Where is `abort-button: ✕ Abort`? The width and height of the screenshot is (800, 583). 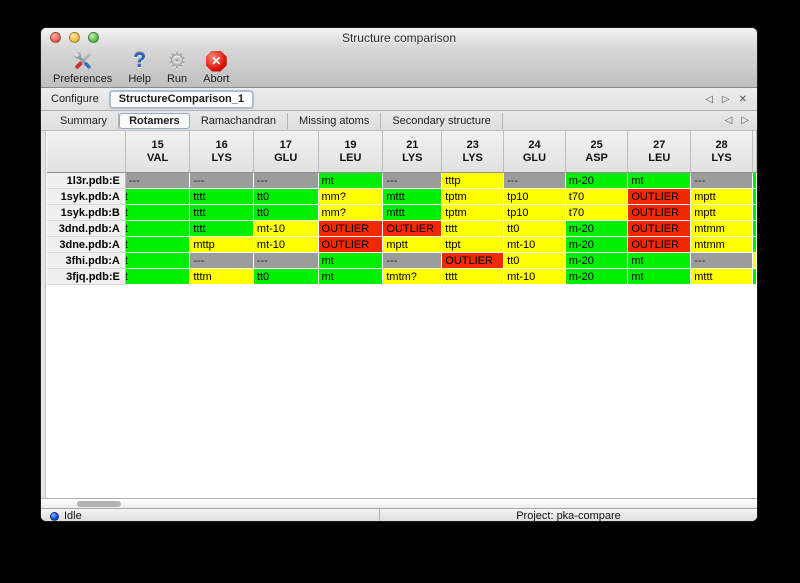 abort-button: ✕ Abort is located at coordinates (216, 67).